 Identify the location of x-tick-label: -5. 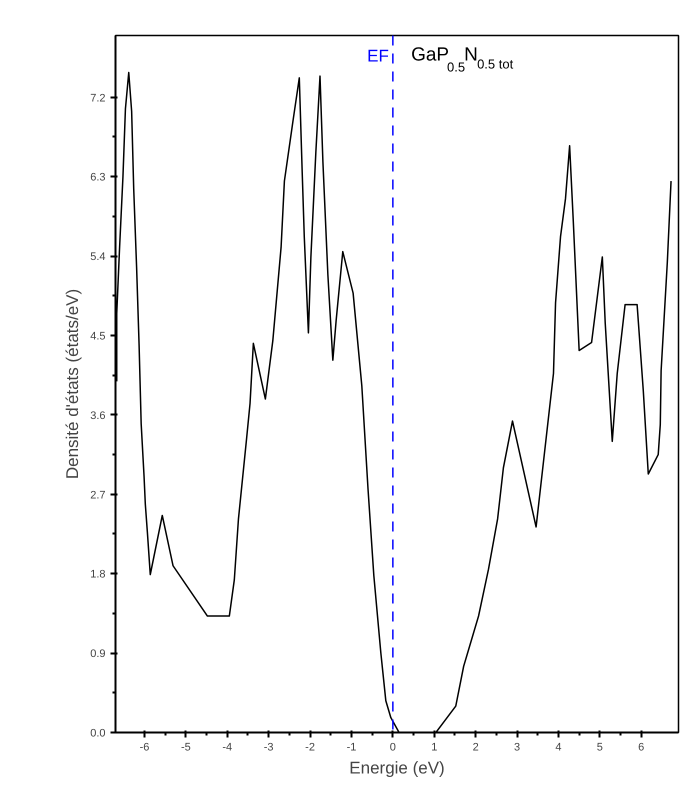
(185, 748).